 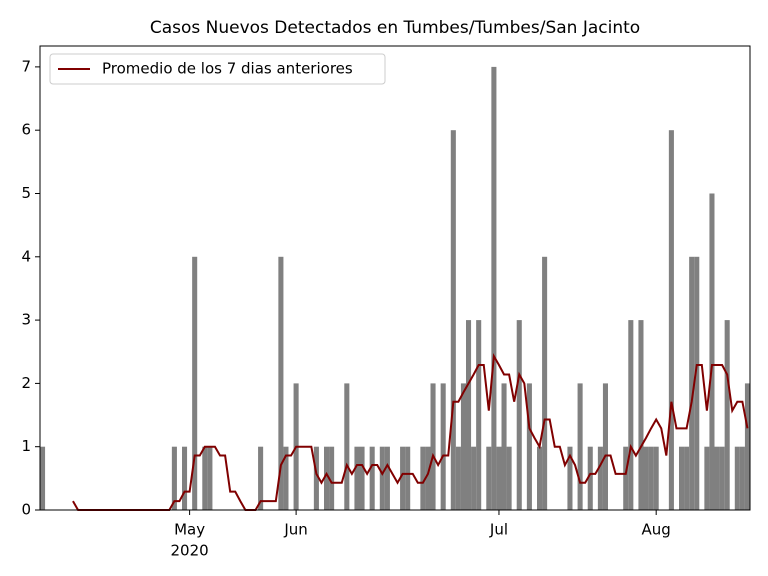 What do you see at coordinates (656, 530) in the screenshot?
I see `x-tick-label: Aug` at bounding box center [656, 530].